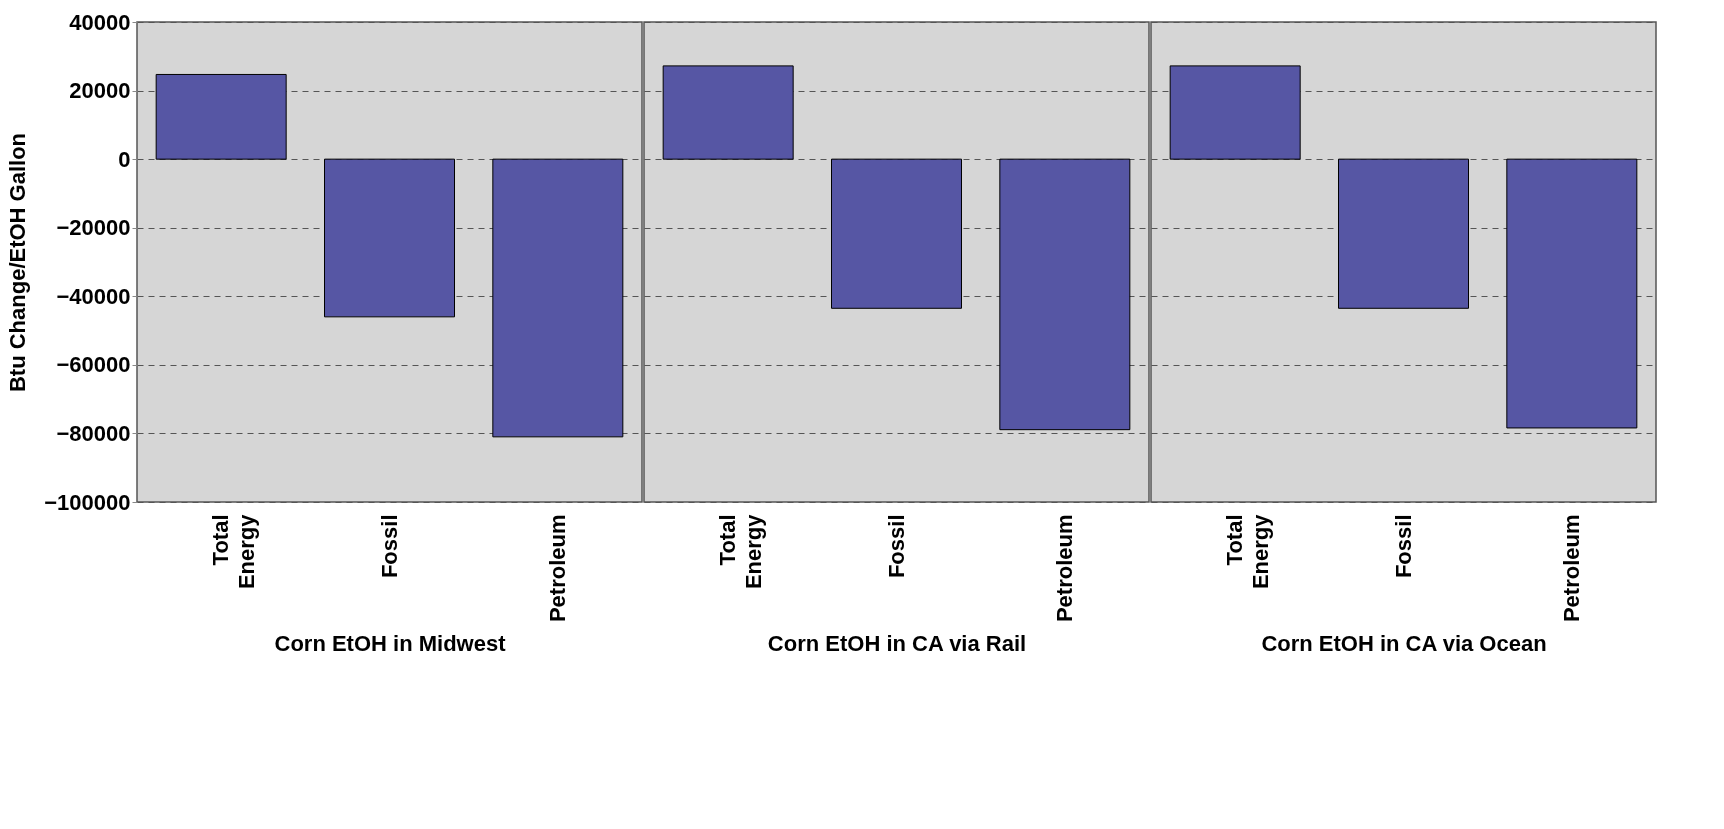 The image size is (1724, 829). What do you see at coordinates (390, 644) in the screenshot?
I see `x-axis-title: Corn EtOH in Midwest` at bounding box center [390, 644].